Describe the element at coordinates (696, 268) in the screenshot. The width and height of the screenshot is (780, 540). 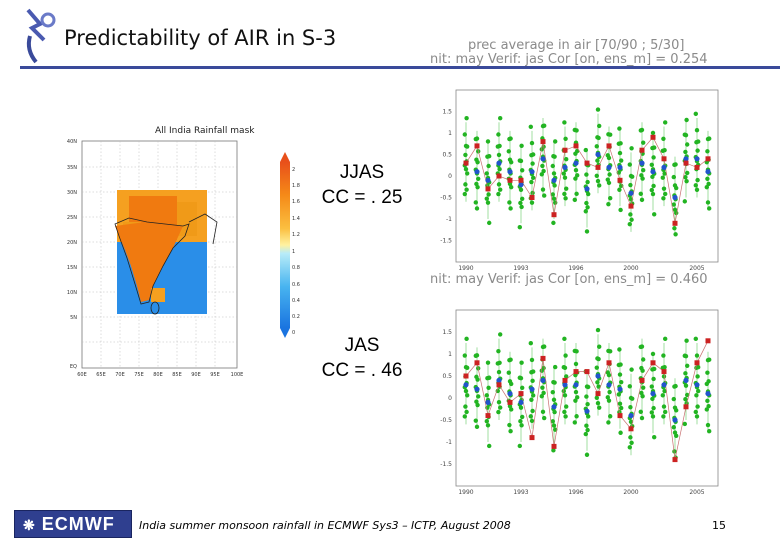
I see `x-tick-label: 2005` at that location.